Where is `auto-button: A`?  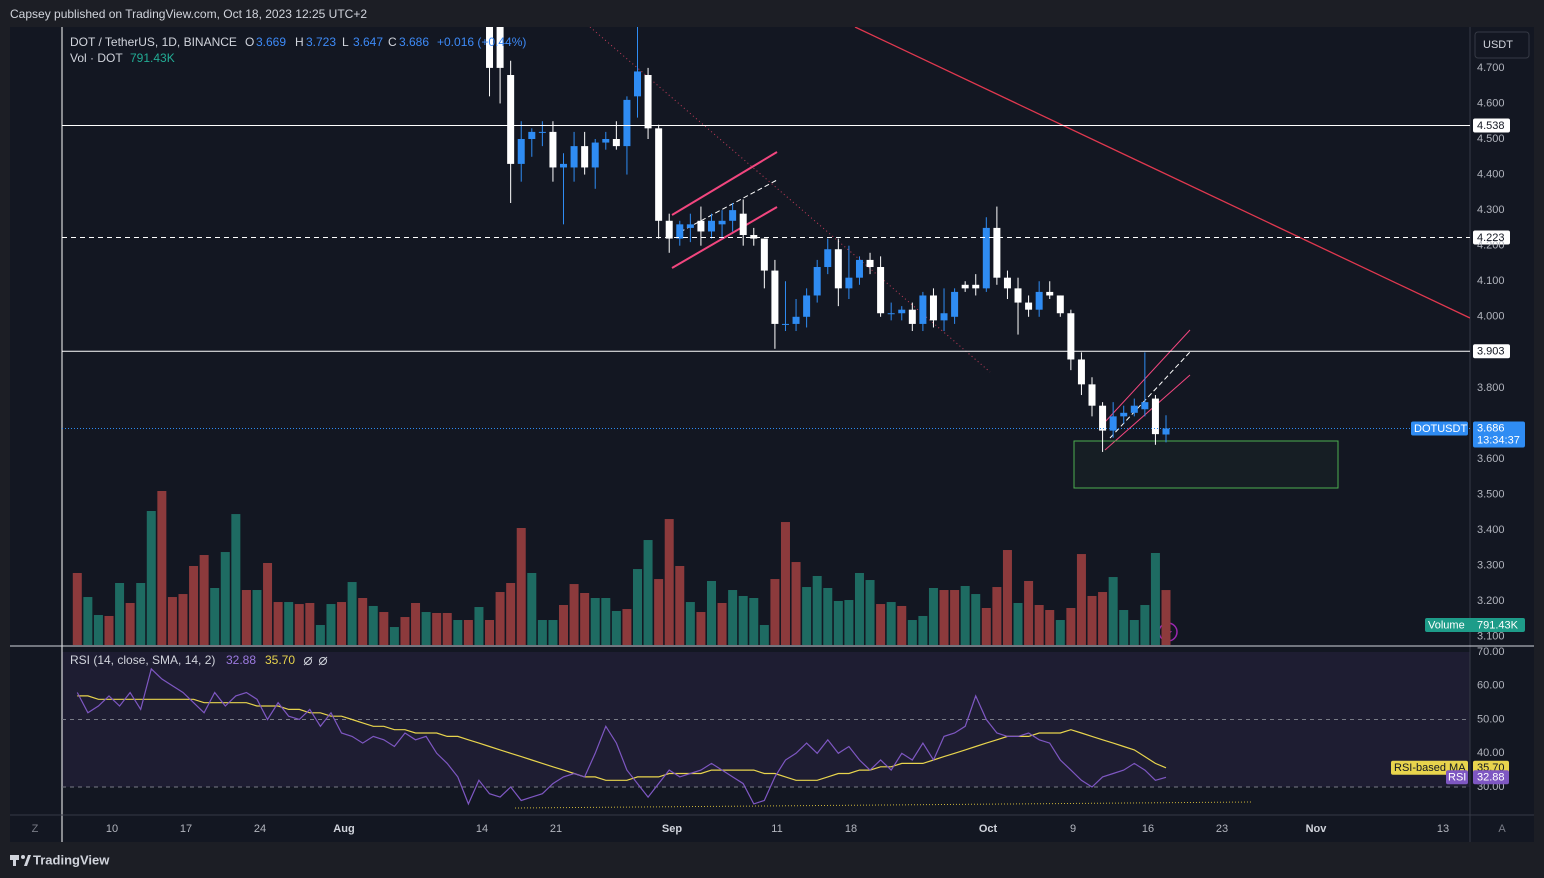 auto-button: A is located at coordinates (1502, 829).